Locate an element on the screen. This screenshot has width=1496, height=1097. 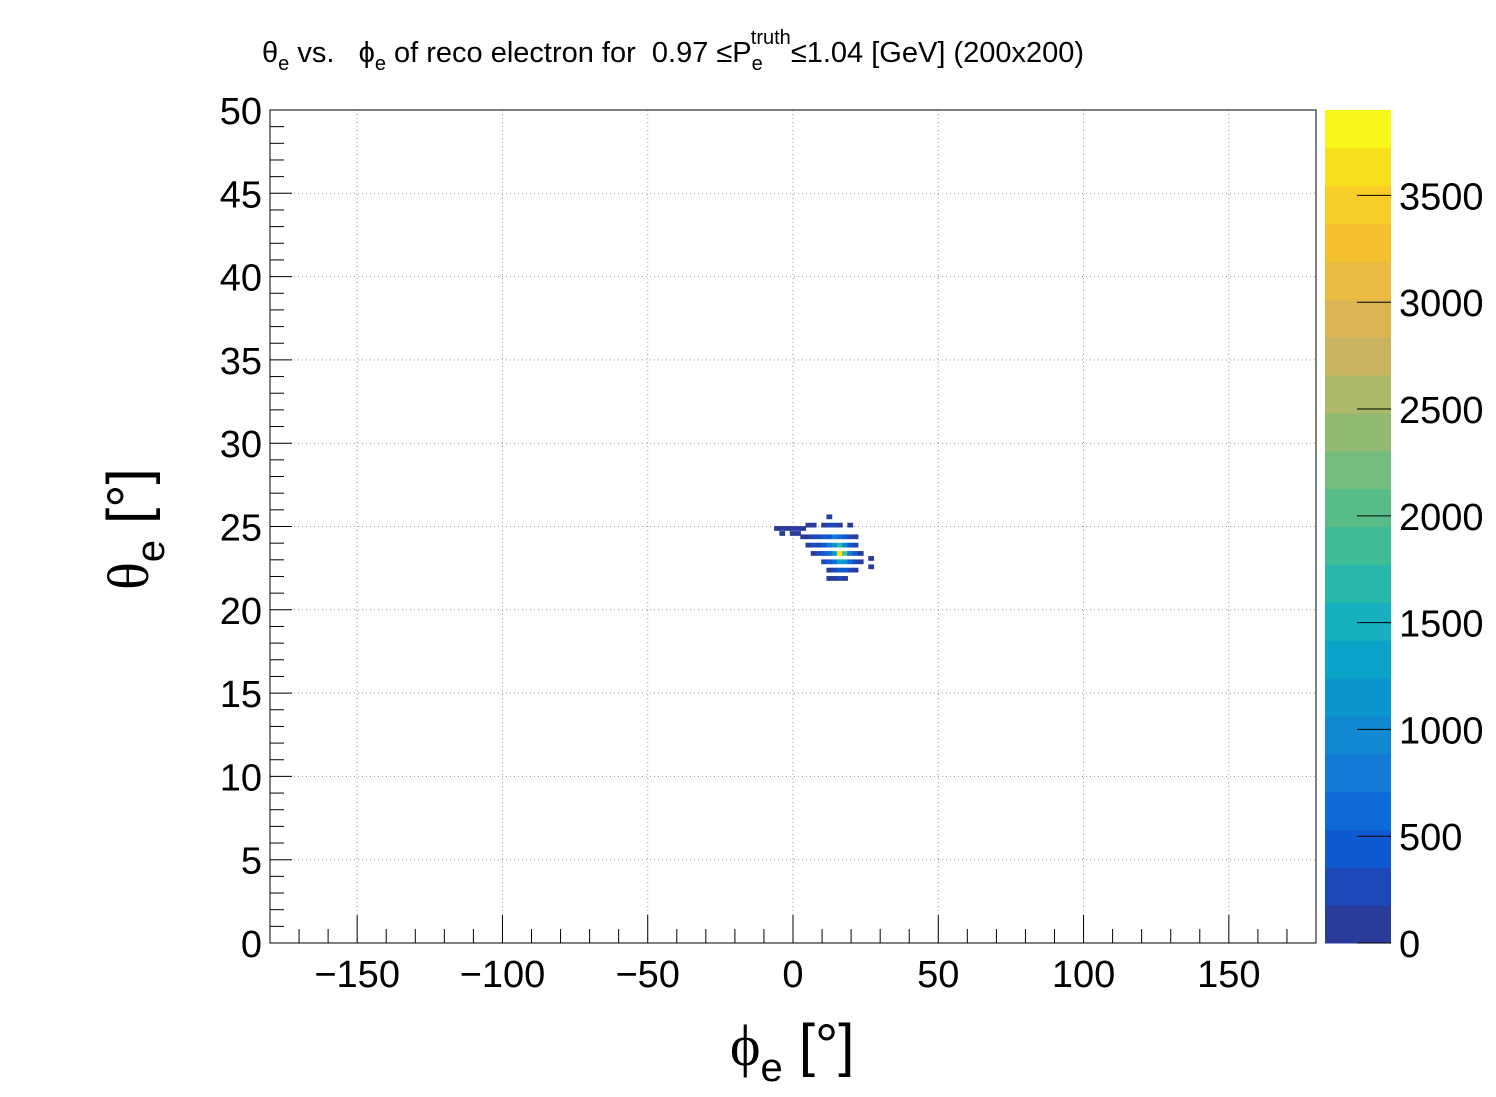
y-tick-label: 25 is located at coordinates (241, 529).